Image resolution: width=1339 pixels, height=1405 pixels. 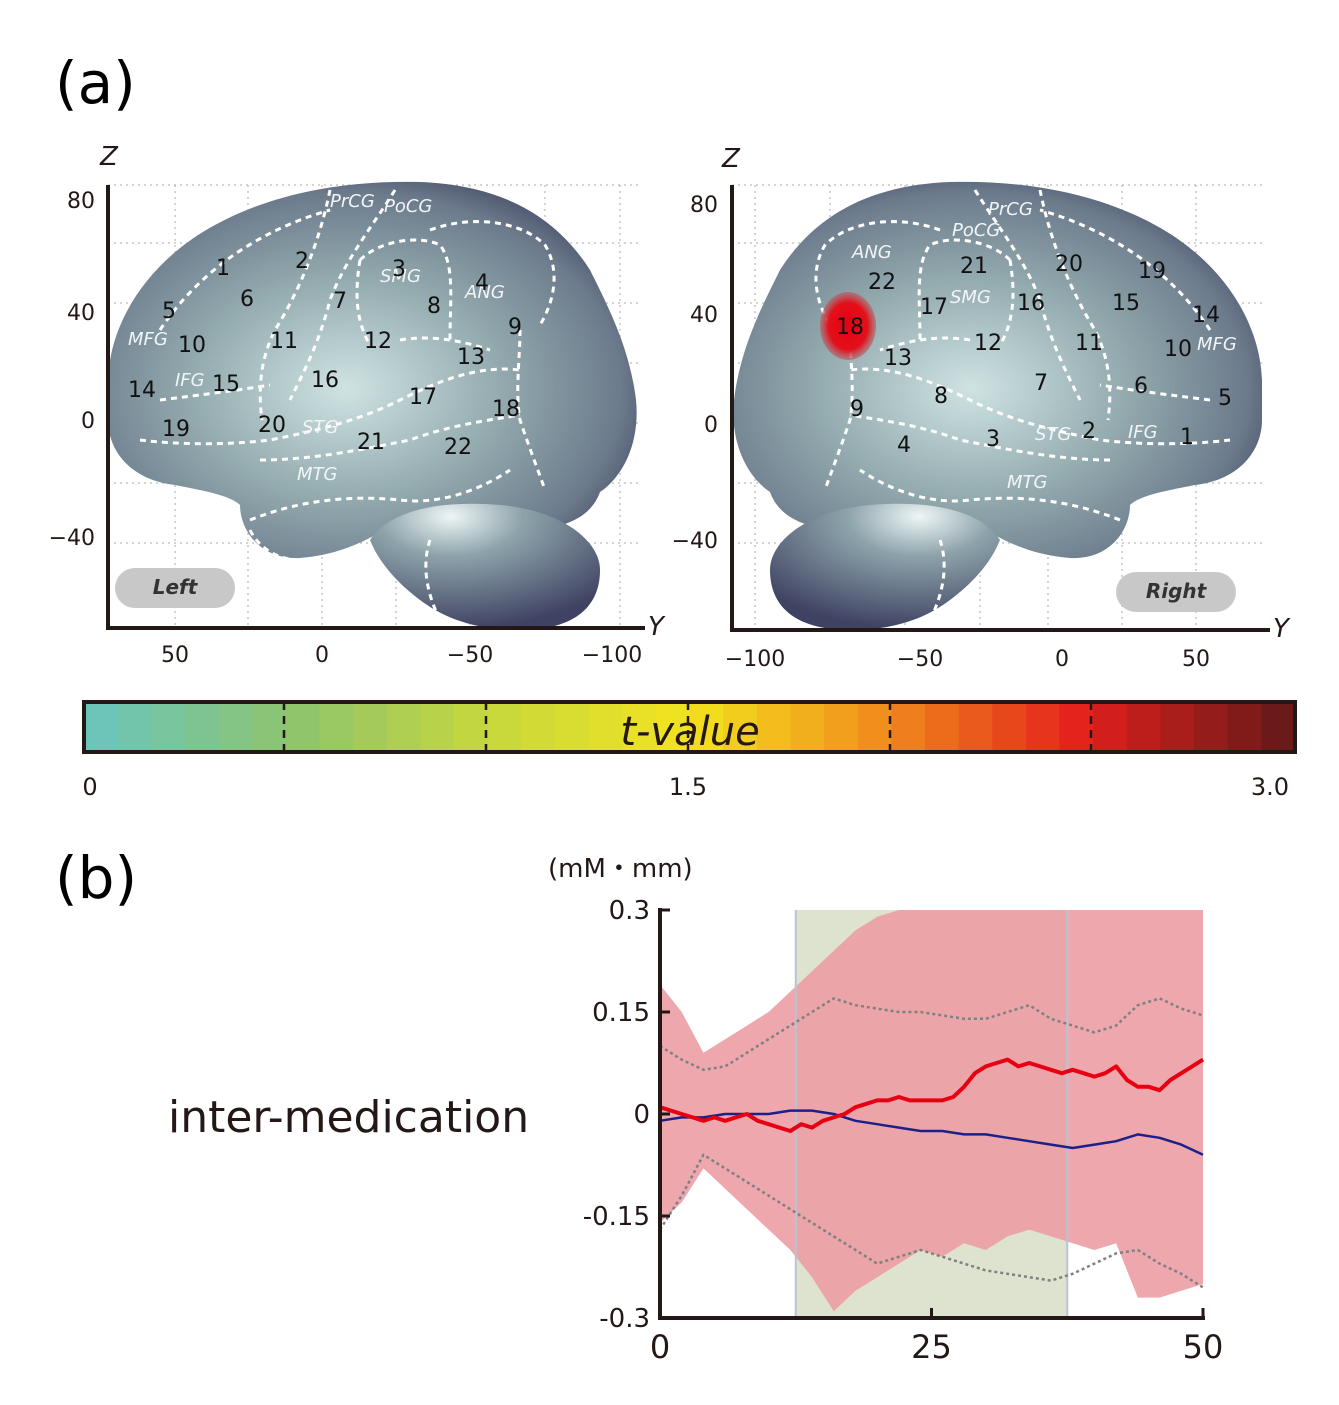 I want to click on left-y-tick: 0, so click(x=322, y=655).